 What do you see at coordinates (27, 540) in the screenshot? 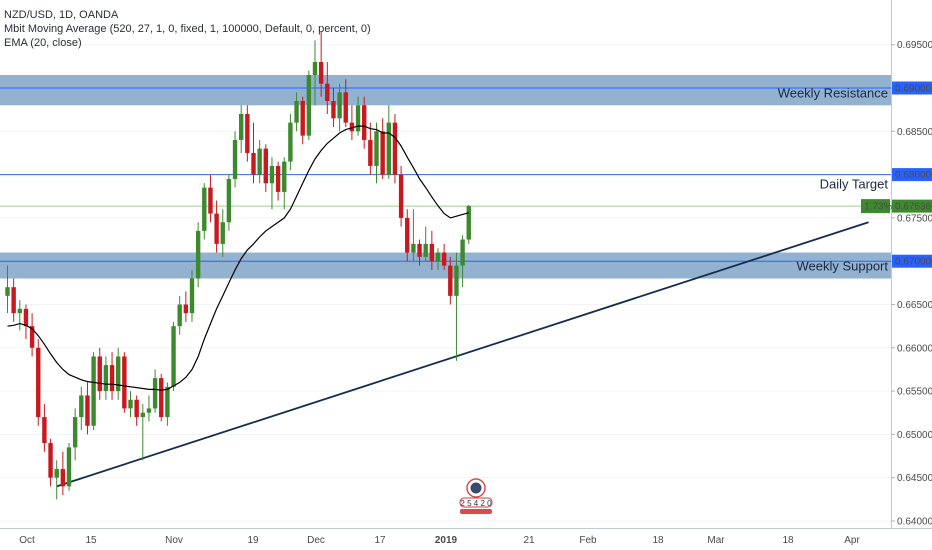
I see `x-tick-label: Oct` at bounding box center [27, 540].